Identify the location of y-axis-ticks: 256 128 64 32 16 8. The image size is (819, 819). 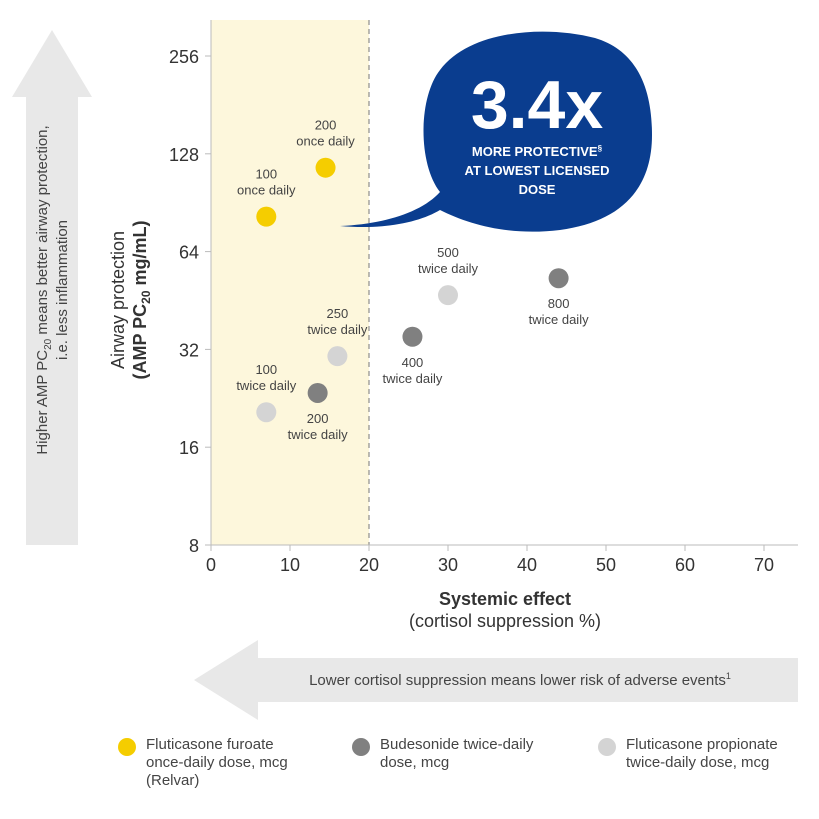
(190, 301).